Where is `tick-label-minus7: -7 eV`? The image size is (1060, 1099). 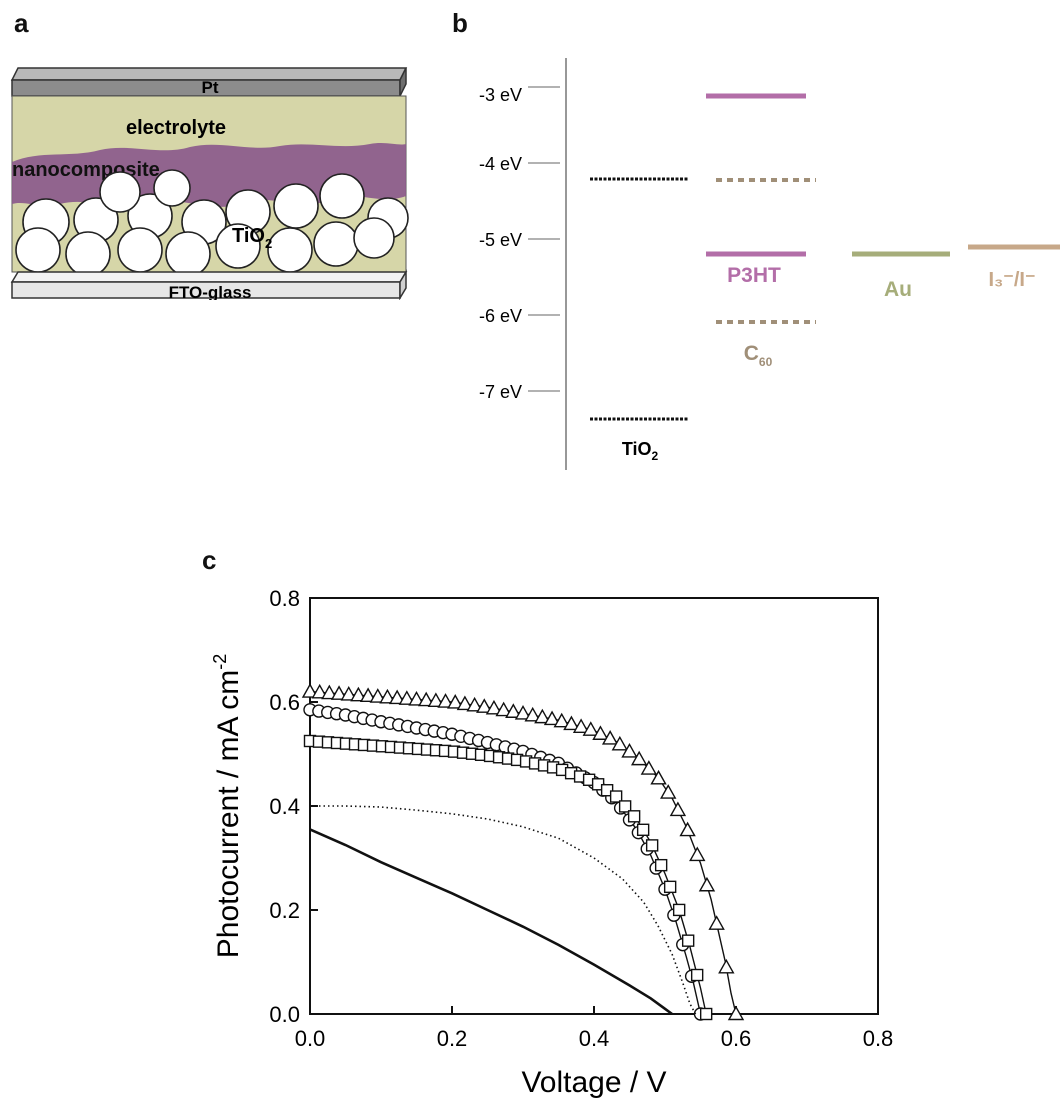
tick-label-minus7: -7 eV is located at coordinates (500, 392).